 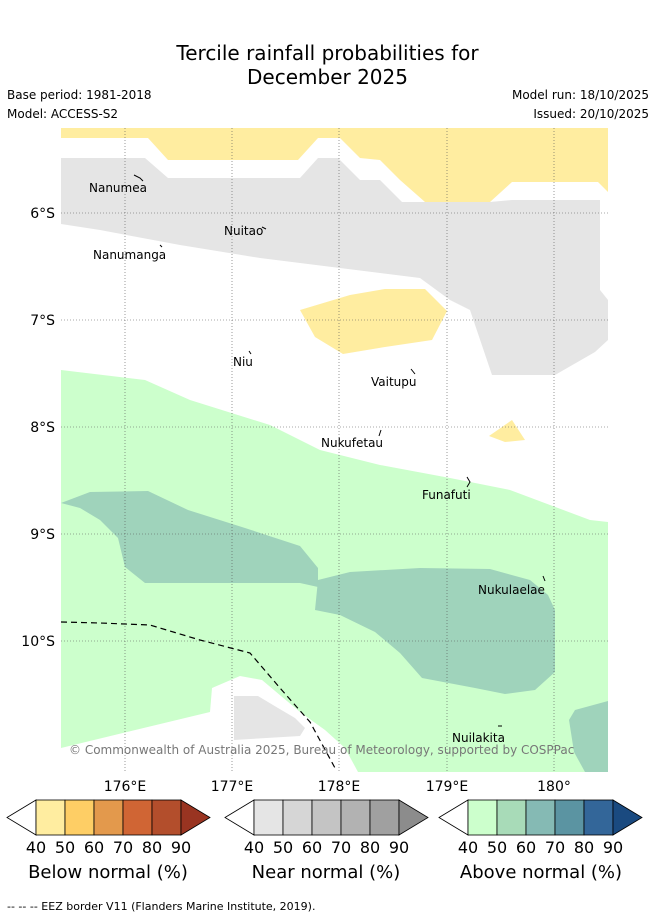 I want to click on base-period: Base period: 1981-2018, so click(x=79, y=95).